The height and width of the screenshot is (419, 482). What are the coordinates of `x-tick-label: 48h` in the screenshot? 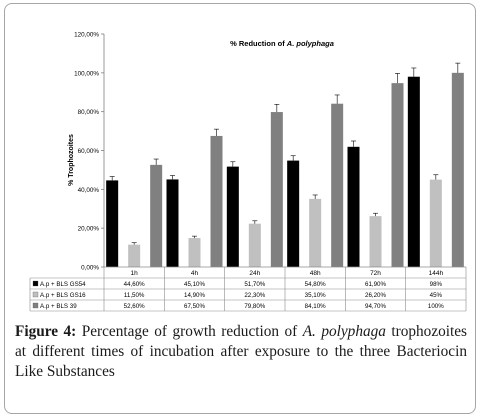 It's located at (315, 273).